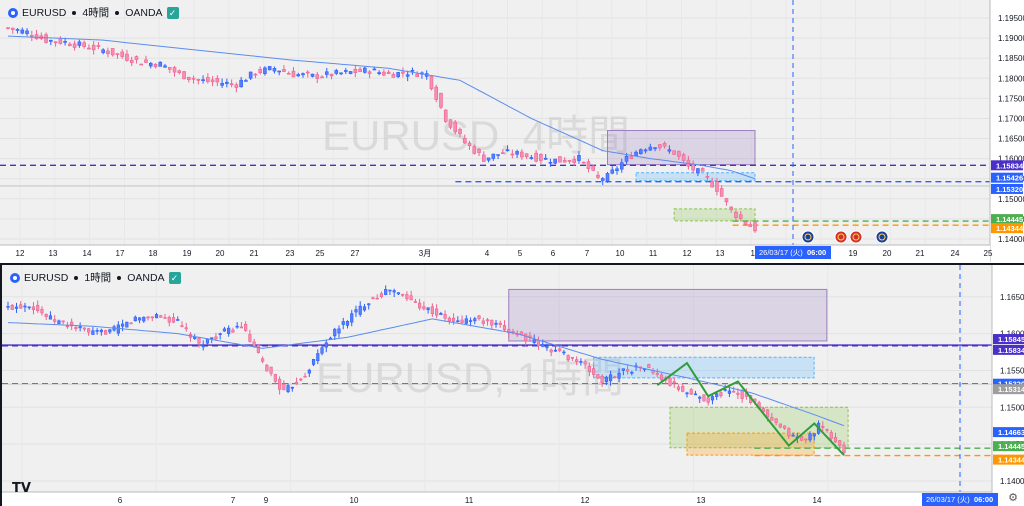  What do you see at coordinates (1012, 407) in the screenshot?
I see `y-tick-label: 1.15000` at bounding box center [1012, 407].